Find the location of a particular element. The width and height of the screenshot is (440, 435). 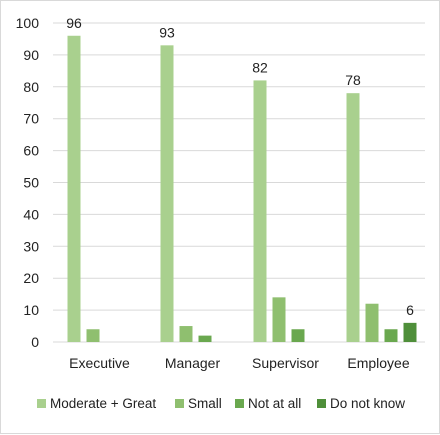

x-tick-label: Supervisor is located at coordinates (285, 363).